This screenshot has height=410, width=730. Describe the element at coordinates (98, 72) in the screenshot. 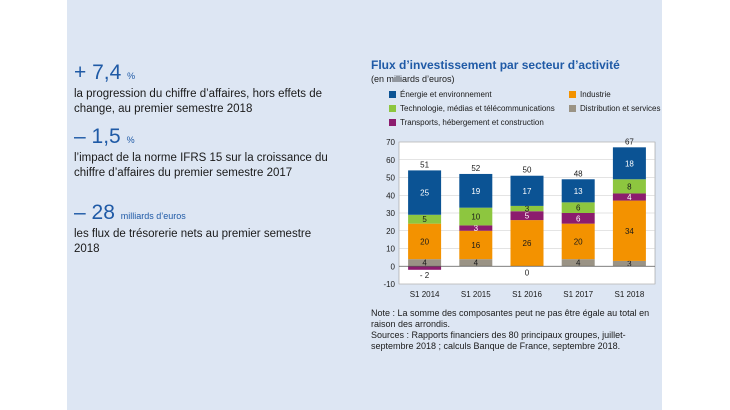

I see `kpi-value: + 7,4` at that location.